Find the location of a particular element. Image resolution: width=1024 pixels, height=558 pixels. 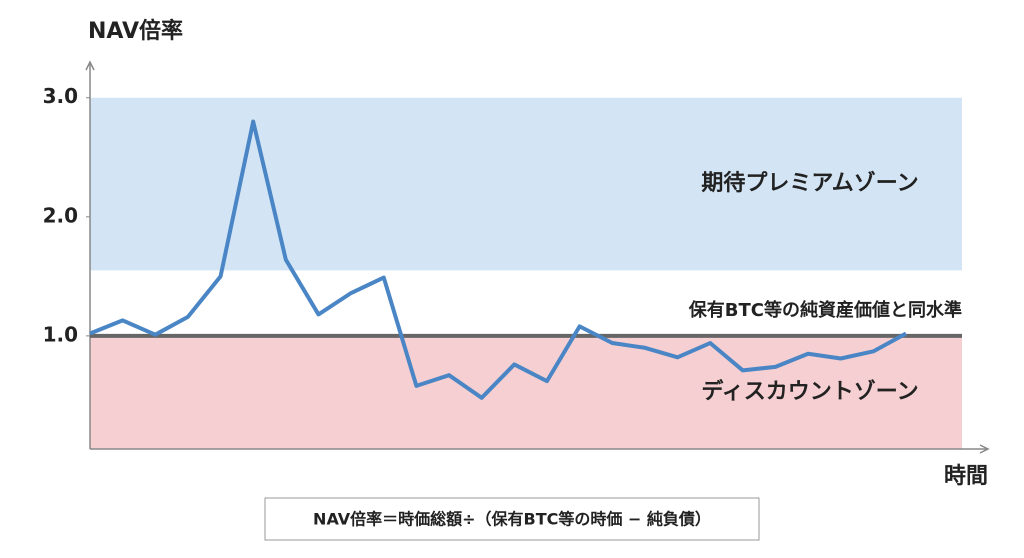

formula: NAV倍率＝時価総額÷（保有BTC等の時価 − 純負債） is located at coordinates (512, 519).